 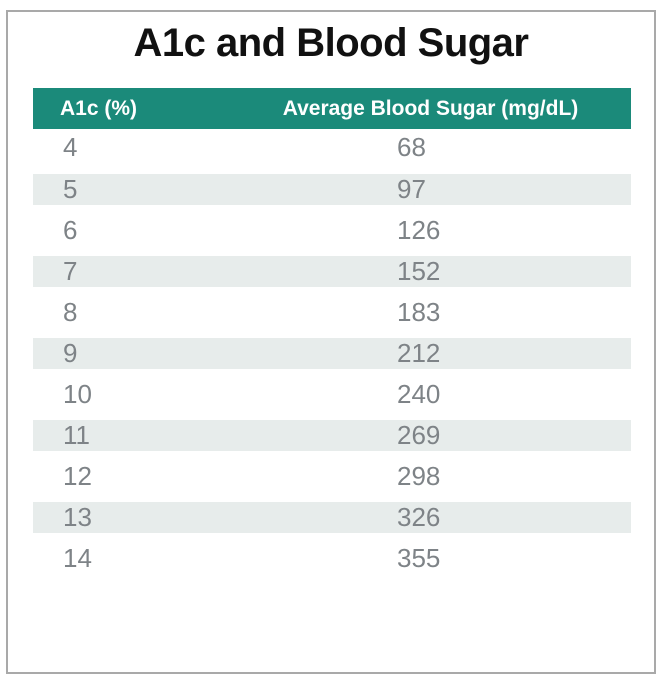 I want to click on a1c-value-cell: 10, so click(x=131, y=397).